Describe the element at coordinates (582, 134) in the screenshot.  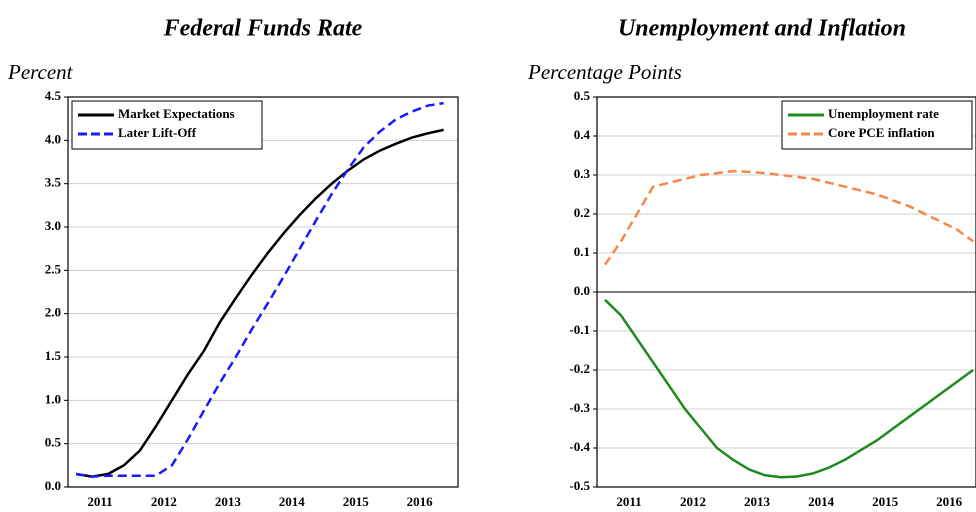
I see `y-tick-label: 0.4` at that location.